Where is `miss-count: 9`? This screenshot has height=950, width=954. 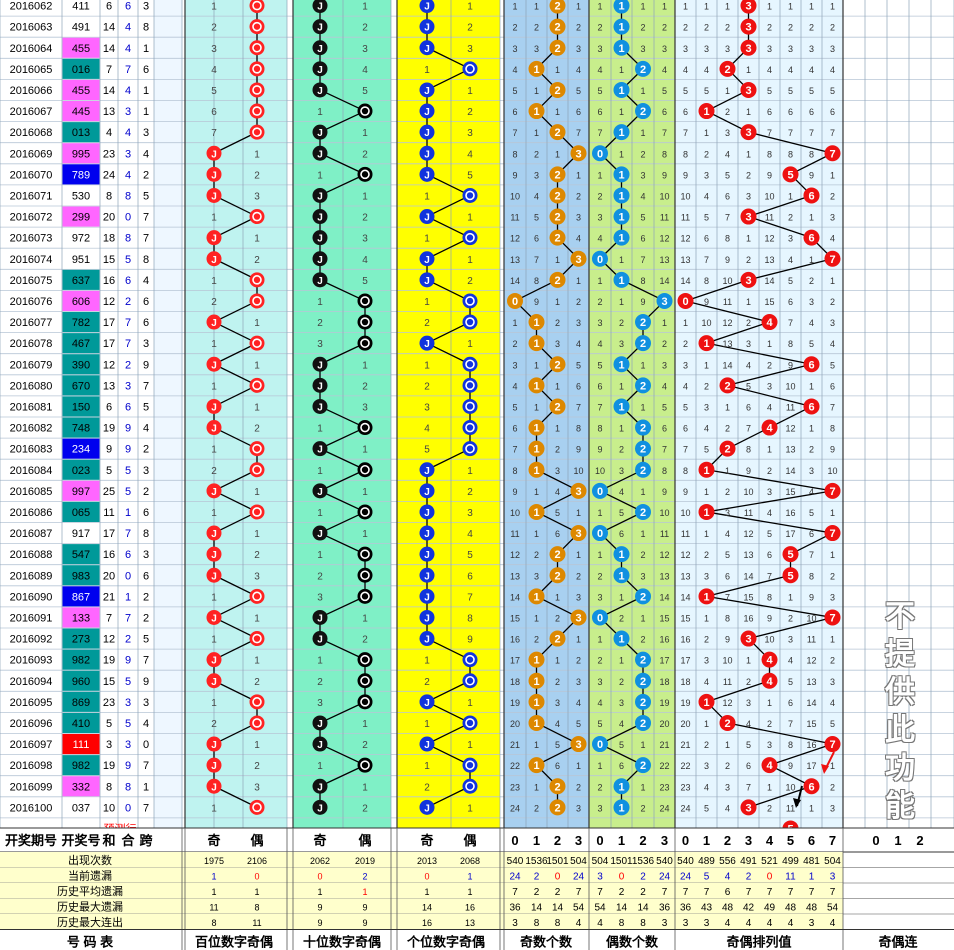
miss-count: 9 is located at coordinates (832, 450).